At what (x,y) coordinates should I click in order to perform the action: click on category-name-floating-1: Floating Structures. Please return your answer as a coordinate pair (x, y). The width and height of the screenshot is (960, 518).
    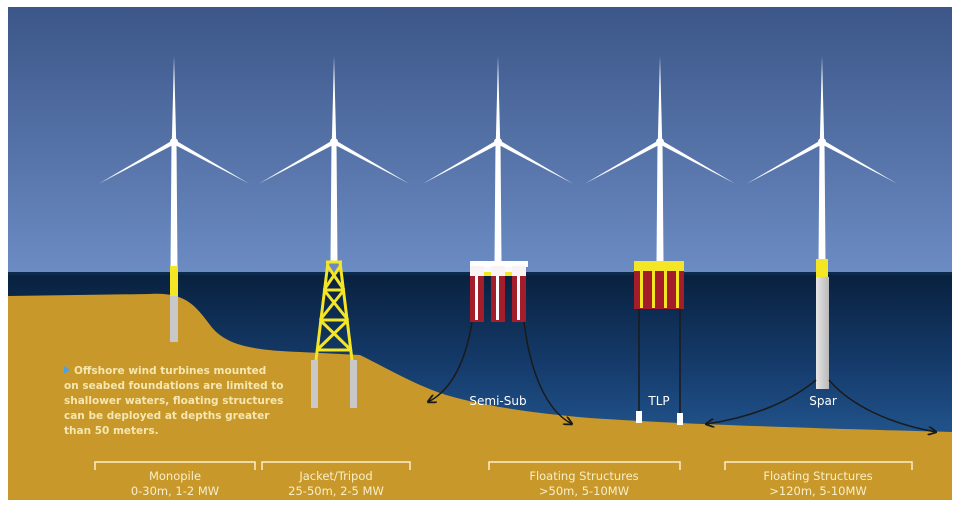
    Looking at the image, I should click on (583, 476).